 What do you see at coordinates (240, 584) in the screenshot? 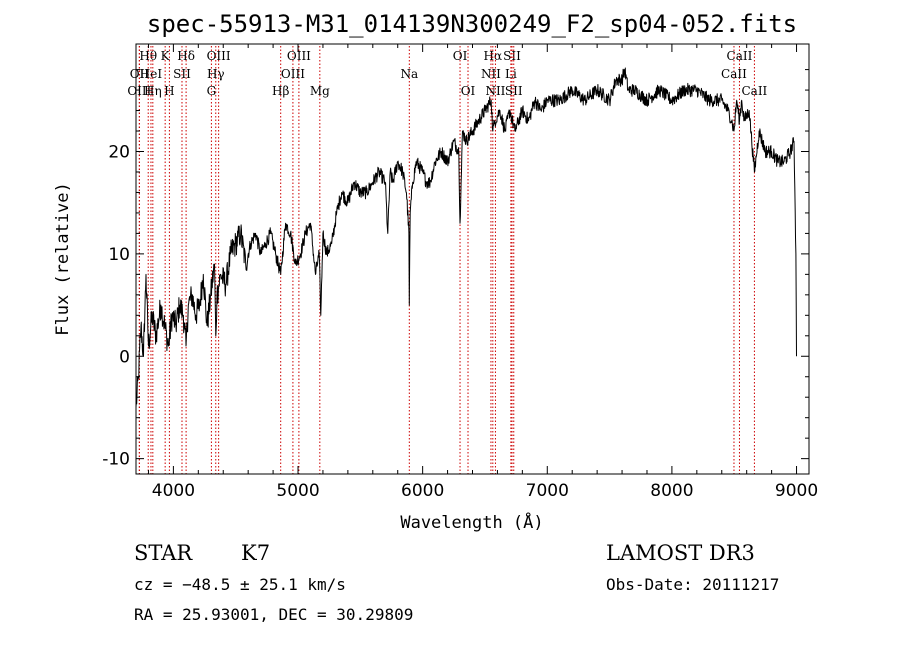
I see `redshift-velocity: cz = −48.5 ± 25.1 km/s` at bounding box center [240, 584].